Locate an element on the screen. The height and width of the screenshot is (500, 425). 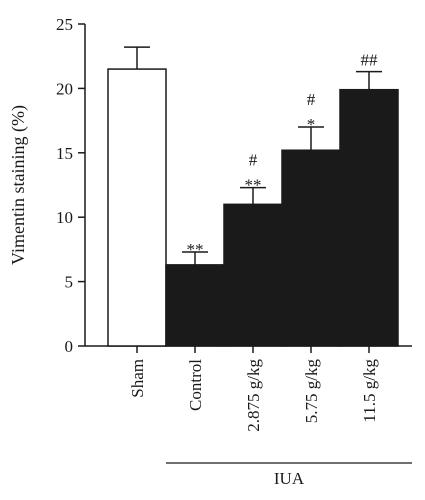
y-axis-label: Vimentin staining (%) is located at coordinates (18, 185).